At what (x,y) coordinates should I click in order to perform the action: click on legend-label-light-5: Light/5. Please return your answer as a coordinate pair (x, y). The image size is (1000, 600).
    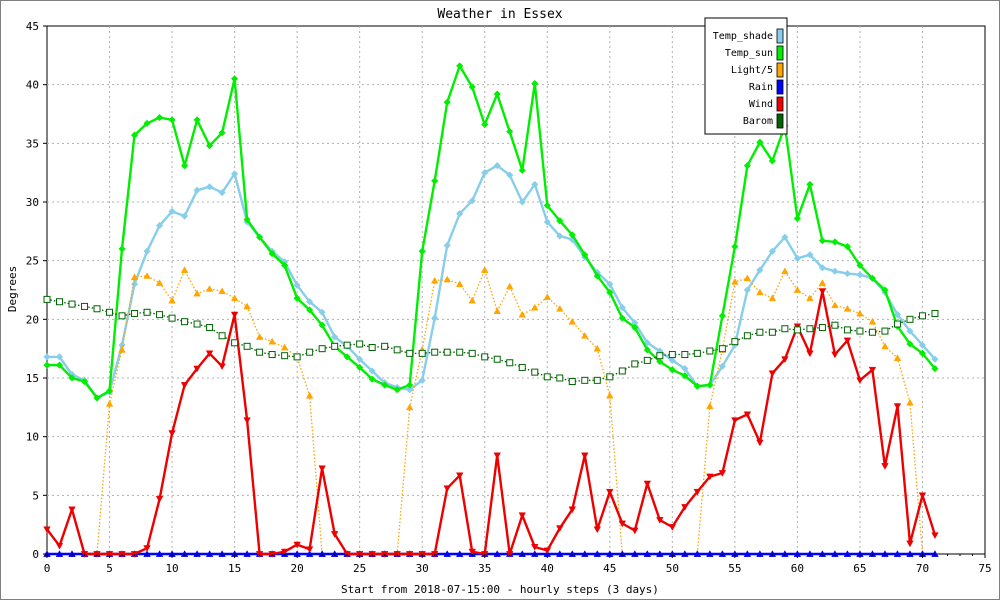
    Looking at the image, I should click on (752, 70).